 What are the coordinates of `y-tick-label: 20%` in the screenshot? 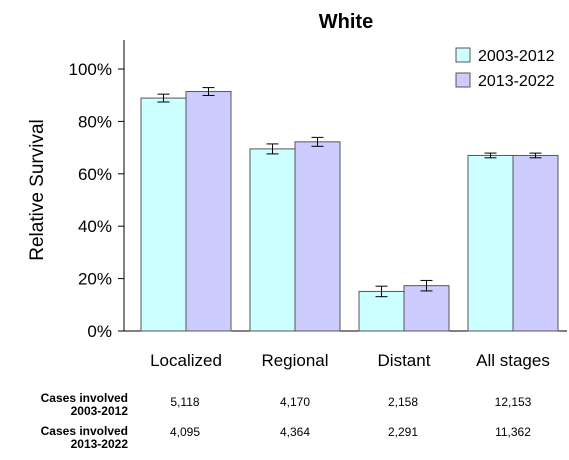 It's located at (95, 279).